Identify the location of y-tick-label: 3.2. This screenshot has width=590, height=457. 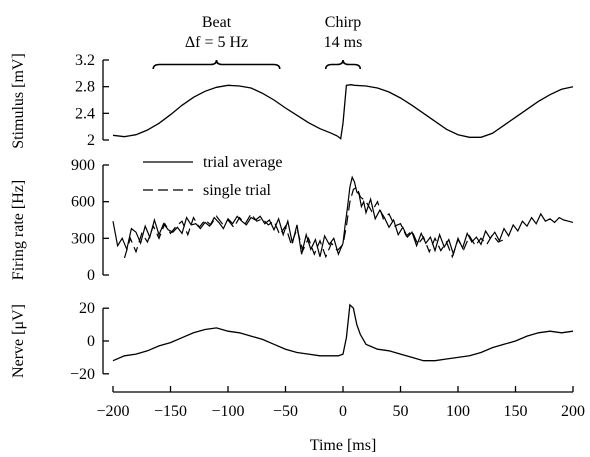
(85, 60).